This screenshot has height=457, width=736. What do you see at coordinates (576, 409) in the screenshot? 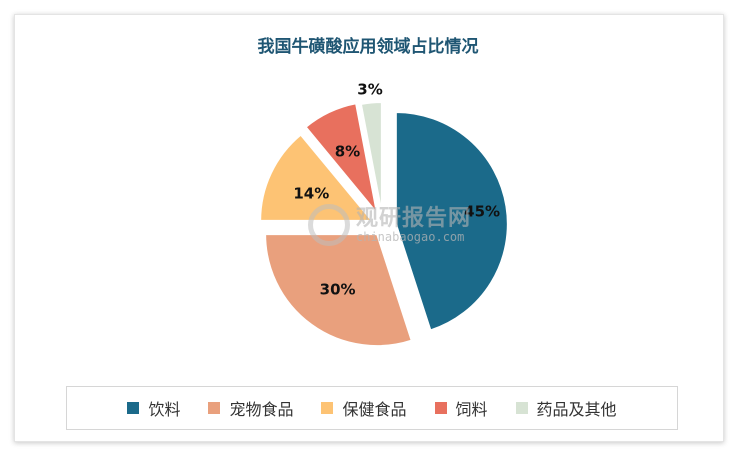
I see `legend-label: 药品及其他` at bounding box center [576, 409].